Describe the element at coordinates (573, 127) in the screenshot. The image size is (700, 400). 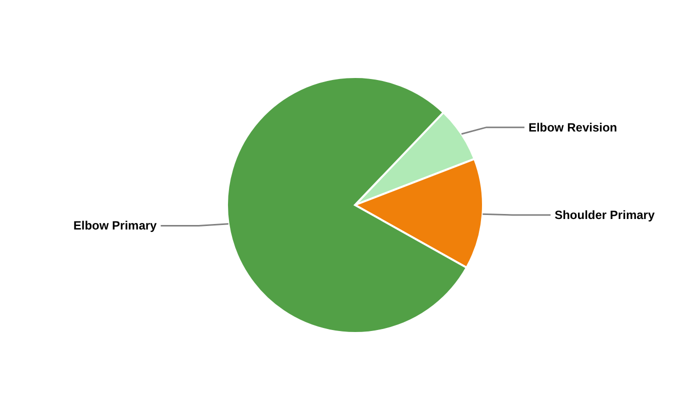
I see `slice-label: Elbow Revision` at that location.